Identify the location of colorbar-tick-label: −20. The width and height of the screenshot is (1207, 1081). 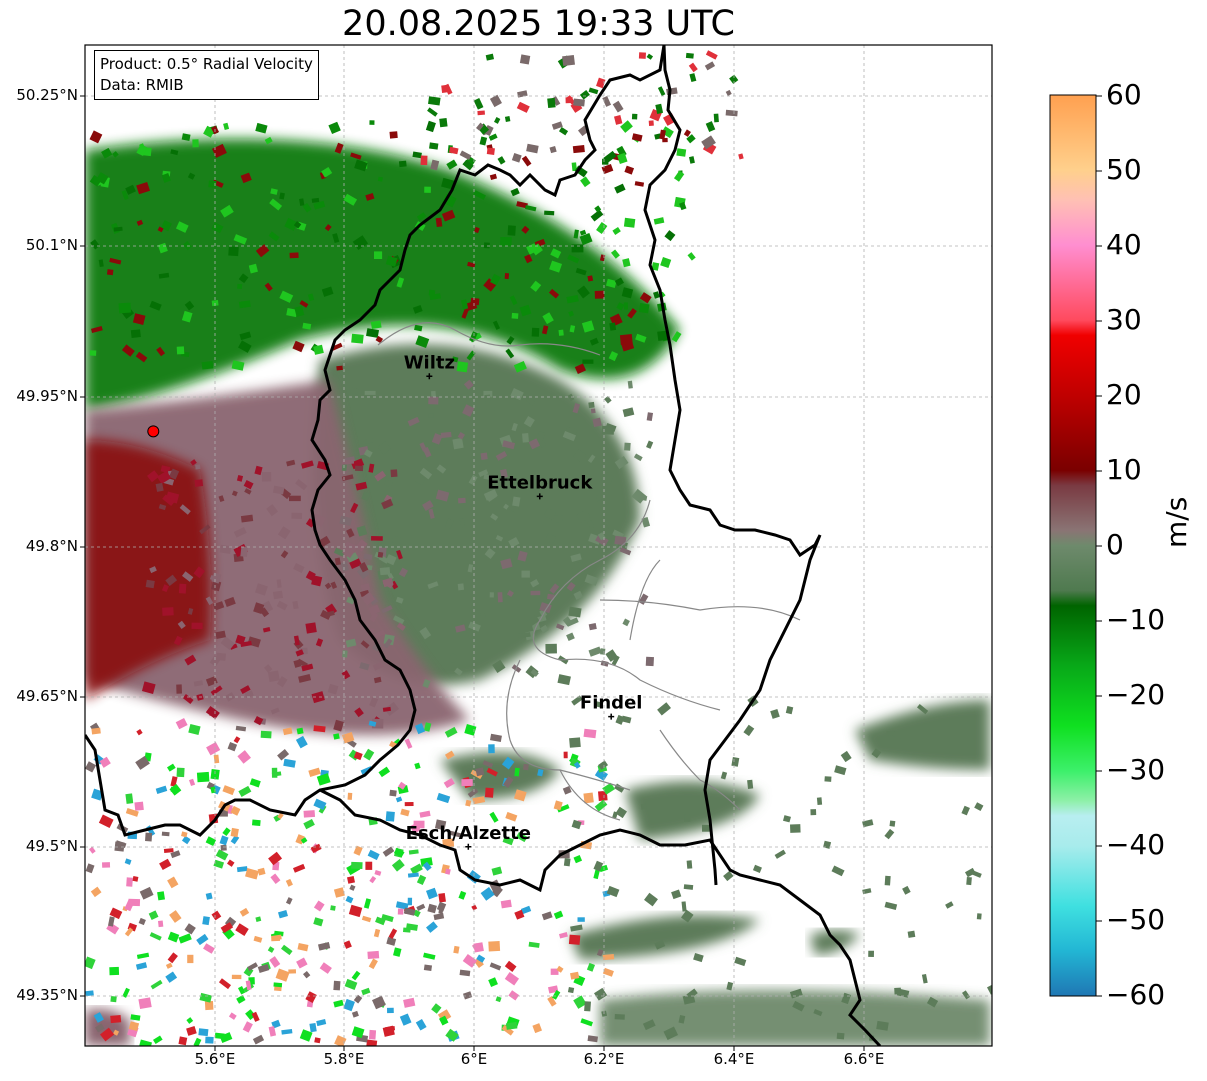
(1136, 694).